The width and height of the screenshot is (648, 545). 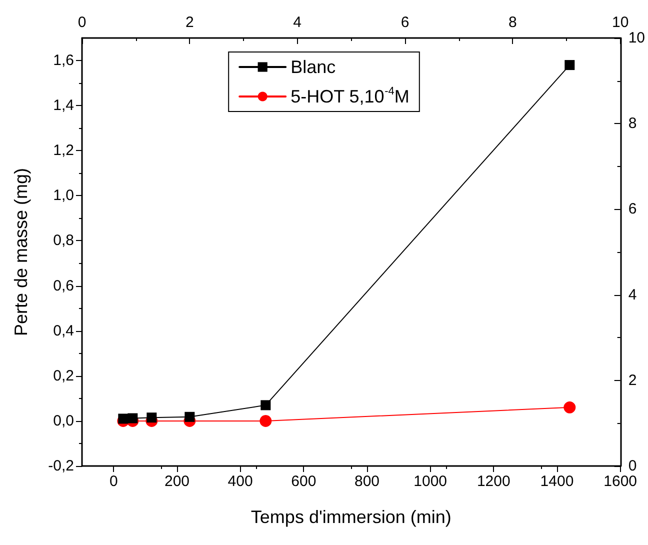 What do you see at coordinates (313, 67) in the screenshot?
I see `legend-label: Blanc` at bounding box center [313, 67].